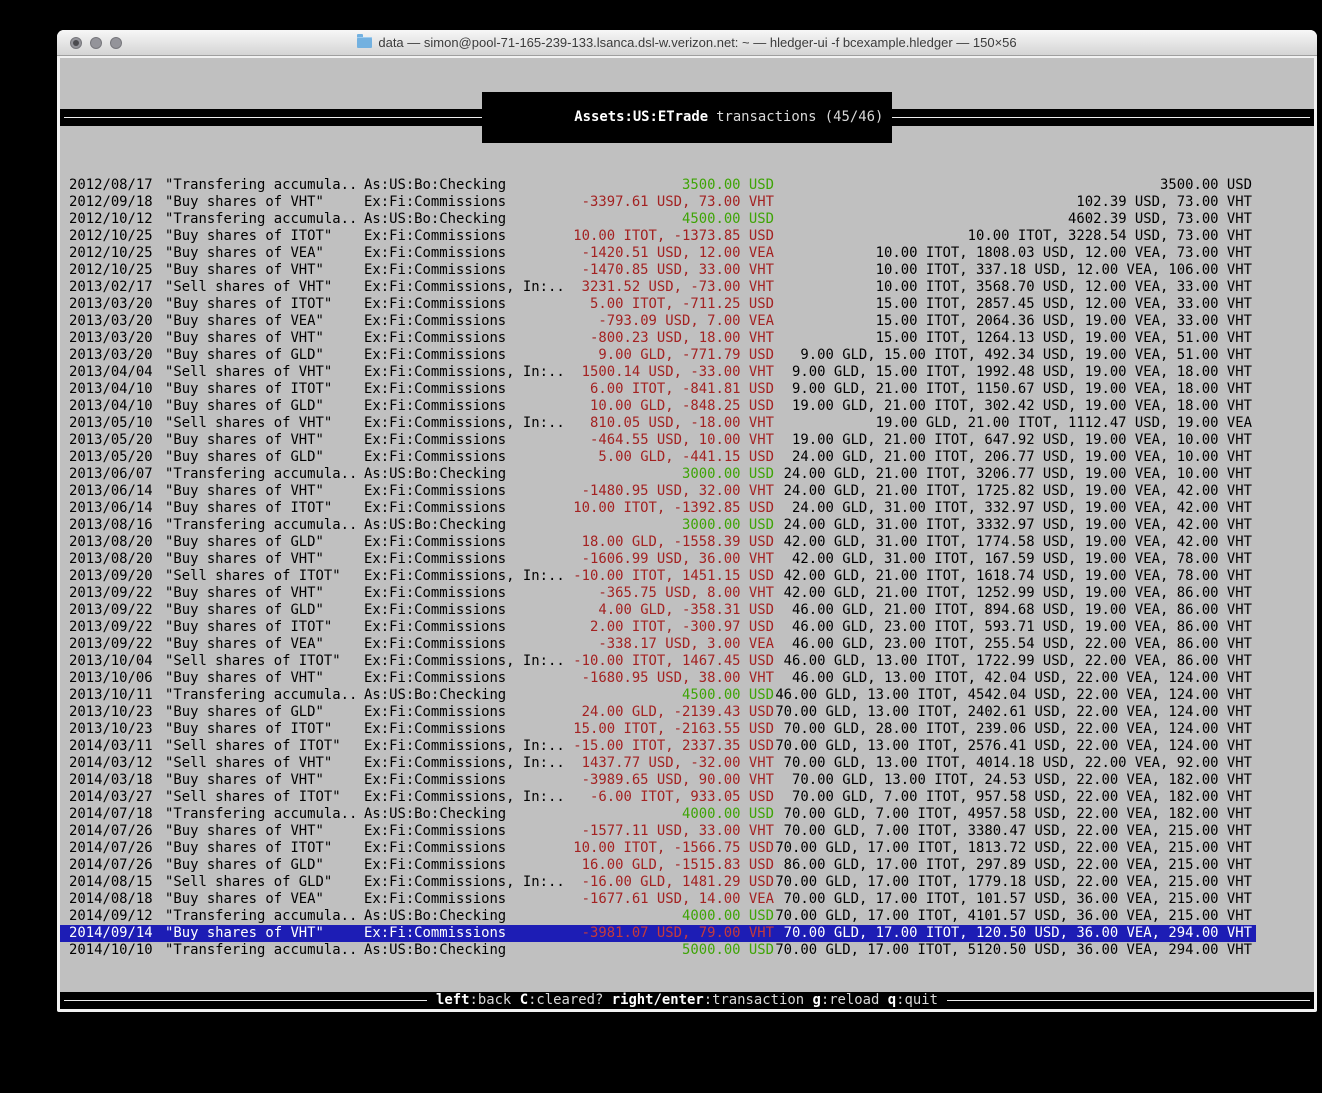 The image size is (1322, 1093). I want to click on cell-date: 2013/09/20, so click(111, 576).